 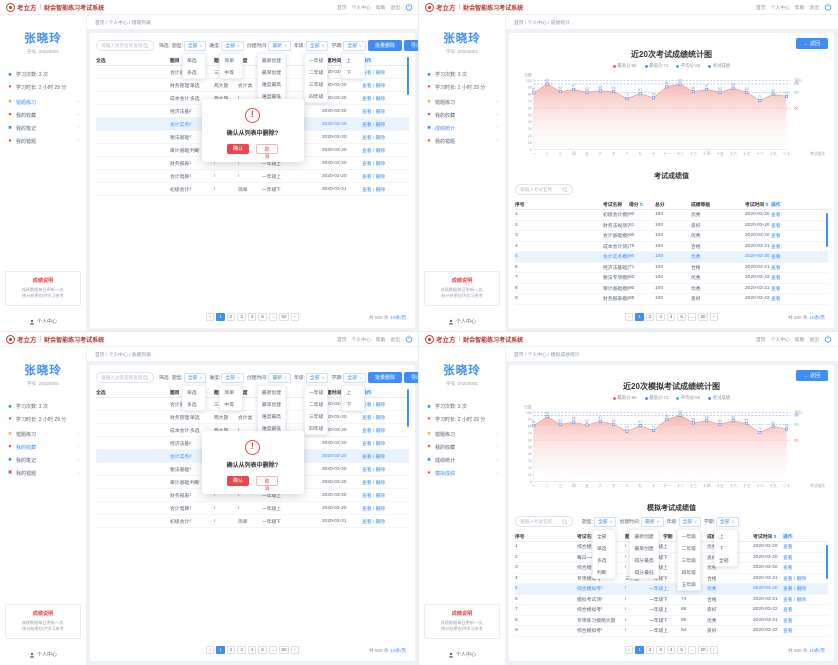 I want to click on table-cell: 财务报表分析测试试卷, so click(x=180, y=496).